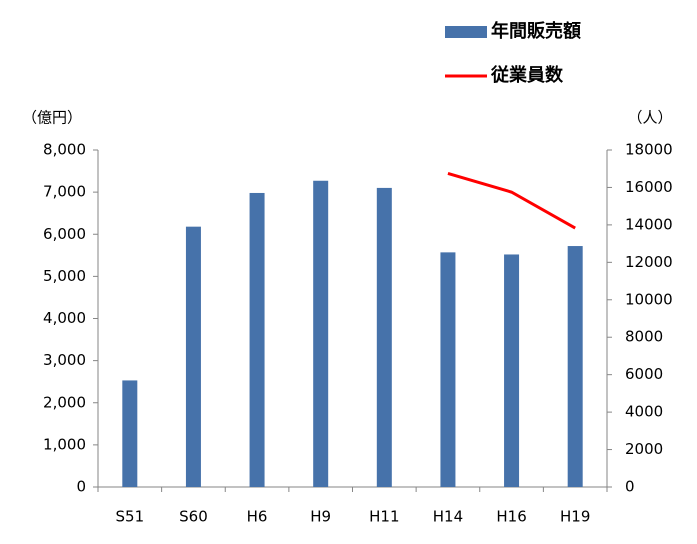 The width and height of the screenshot is (697, 544). Describe the element at coordinates (644, 412) in the screenshot. I see `y2-tick-label: 4000` at that location.